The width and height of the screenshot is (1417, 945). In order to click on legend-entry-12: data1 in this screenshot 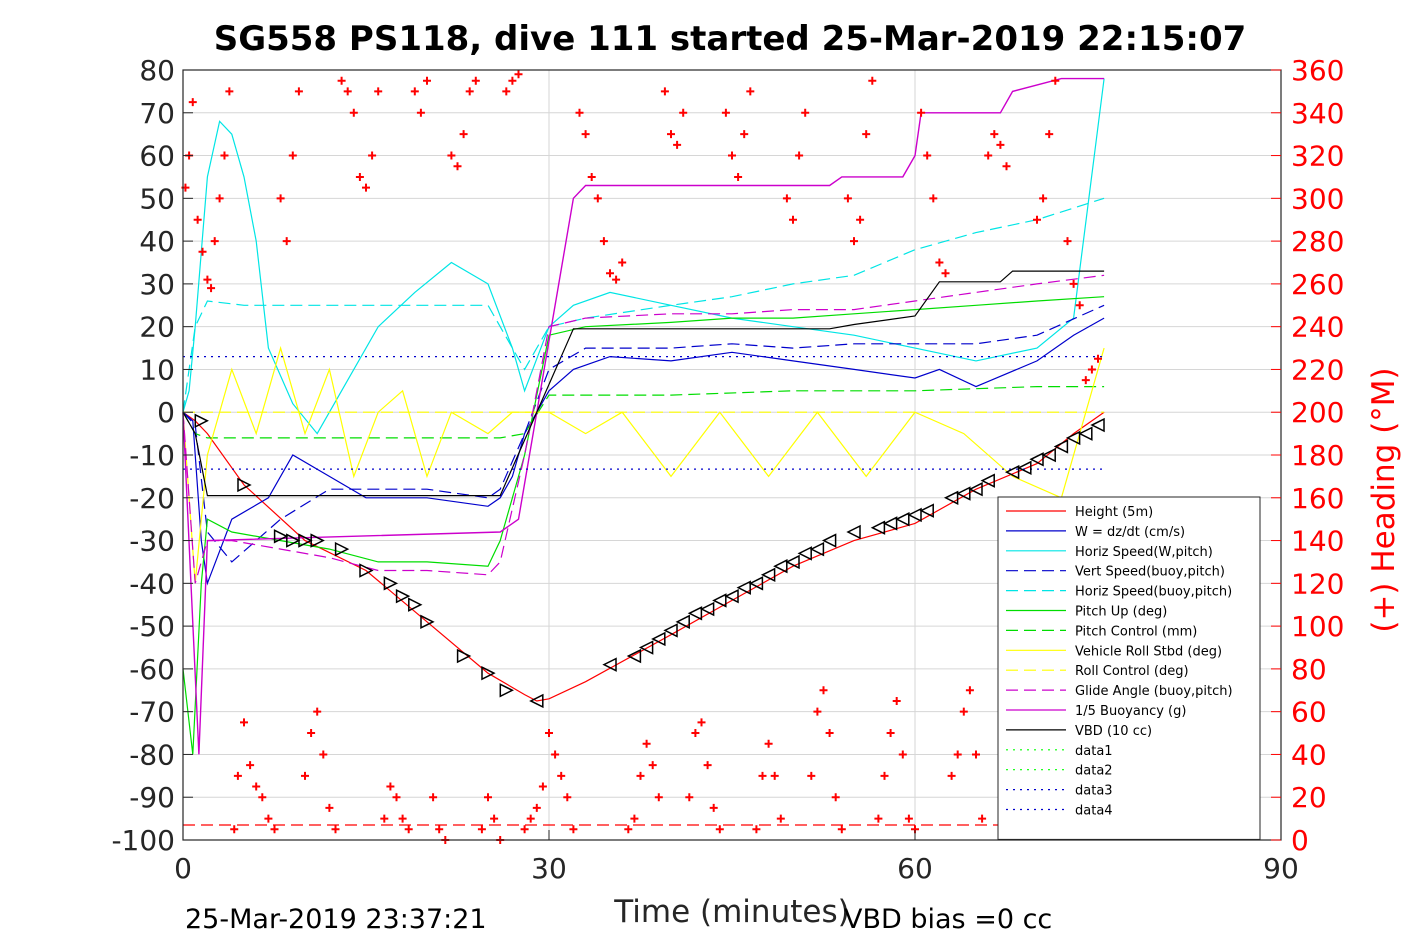, I will do `click(1094, 751)`.